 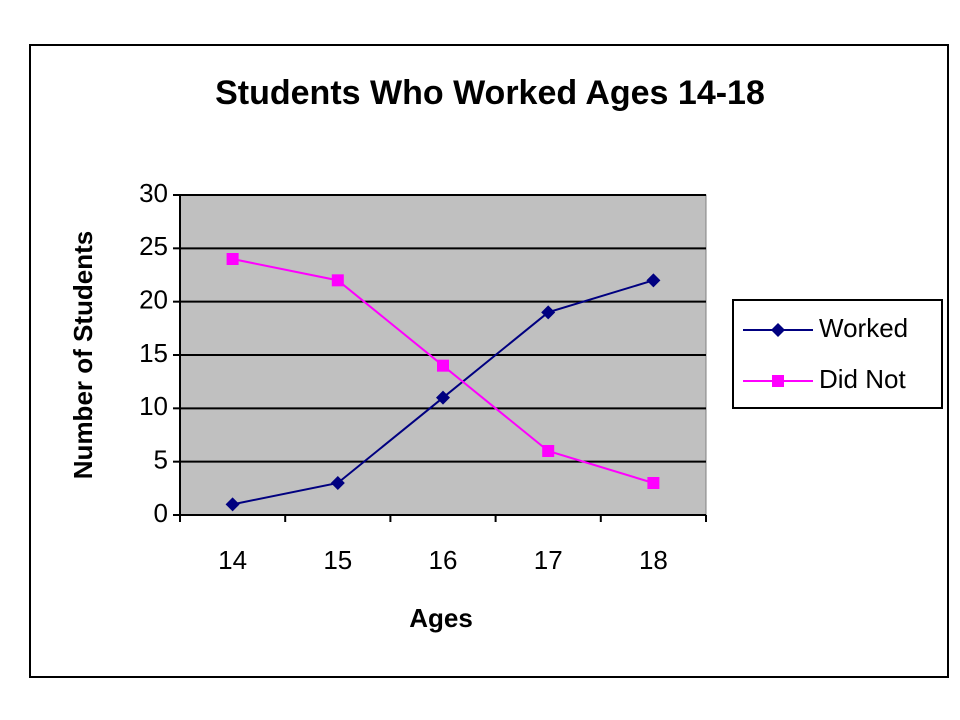 What do you see at coordinates (490, 93) in the screenshot?
I see `chart-title: Students Who Worked Ages 14-18` at bounding box center [490, 93].